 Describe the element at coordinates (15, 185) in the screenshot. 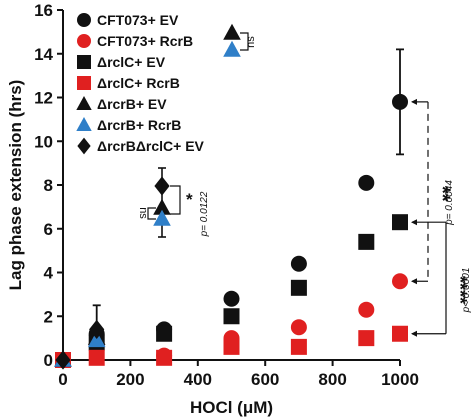

I see `y-axis-label: Lag phase extension (hrs)` at that location.